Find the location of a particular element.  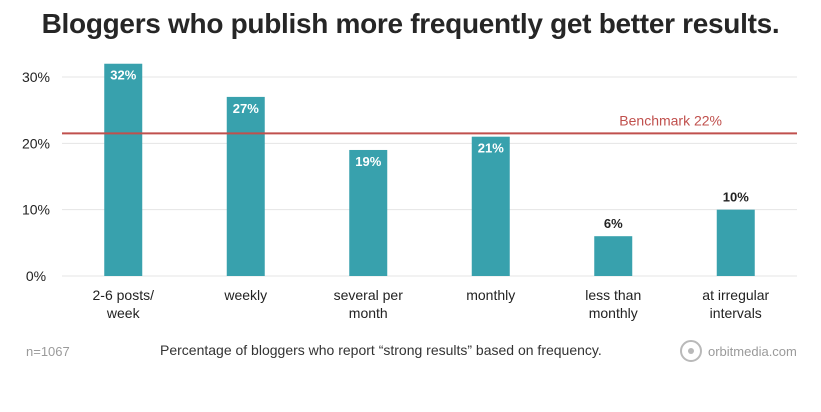

x-tick-label: several per is located at coordinates (369, 295).